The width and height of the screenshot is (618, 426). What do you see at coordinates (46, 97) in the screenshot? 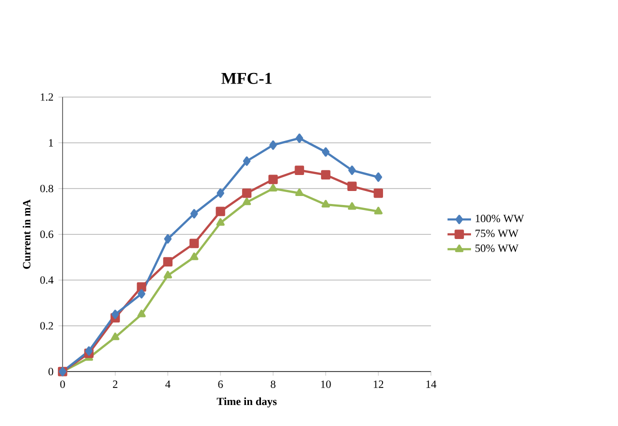
I see `y-tick-label: 1.2` at bounding box center [46, 97].